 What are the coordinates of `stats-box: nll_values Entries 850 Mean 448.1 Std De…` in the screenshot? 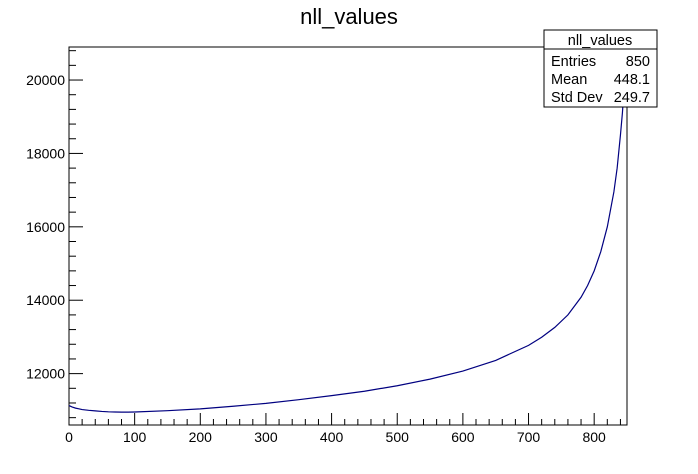 It's located at (600, 68).